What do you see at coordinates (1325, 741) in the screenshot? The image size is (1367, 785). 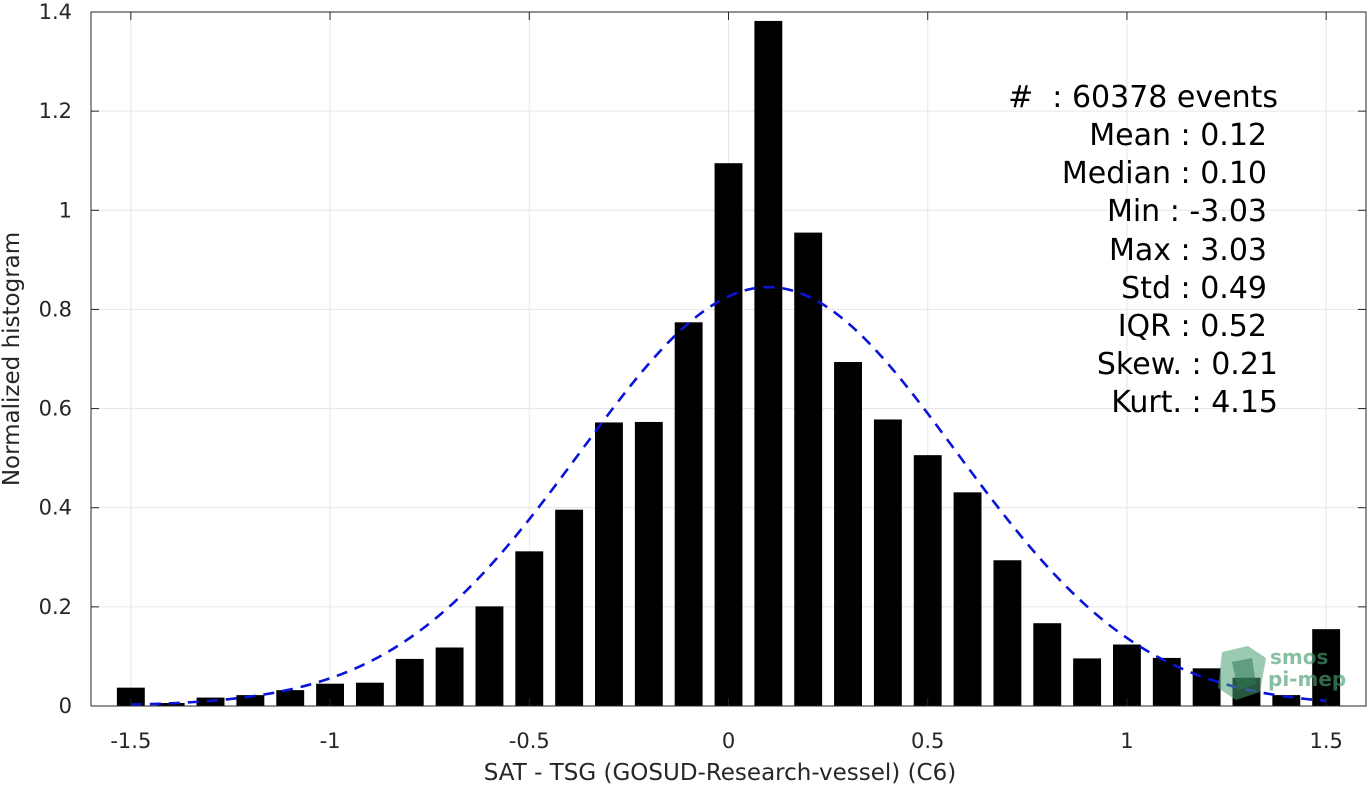 I see `x-tick-label: 1.5` at bounding box center [1325, 741].